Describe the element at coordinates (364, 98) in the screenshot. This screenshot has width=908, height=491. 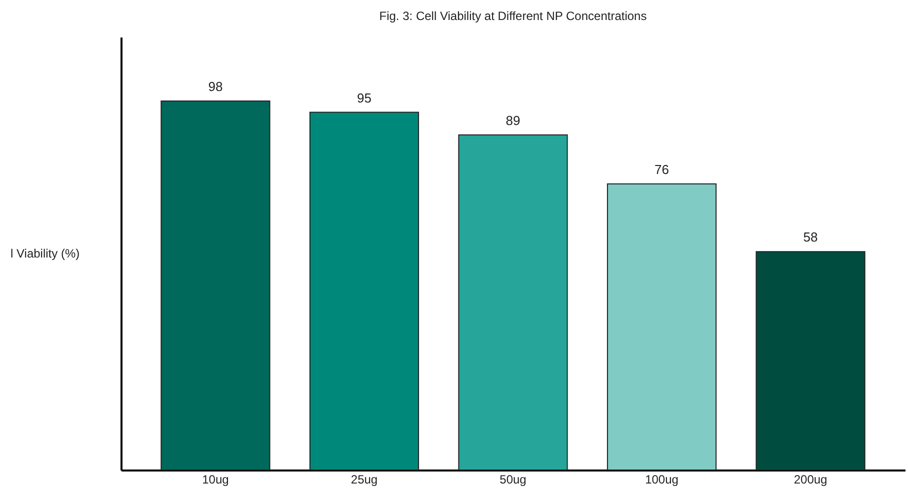
I see `data-label: 95` at that location.